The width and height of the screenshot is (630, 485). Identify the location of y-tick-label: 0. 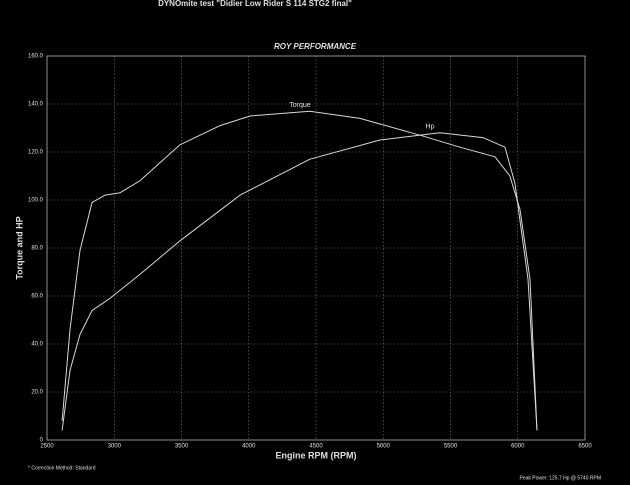
(42, 441).